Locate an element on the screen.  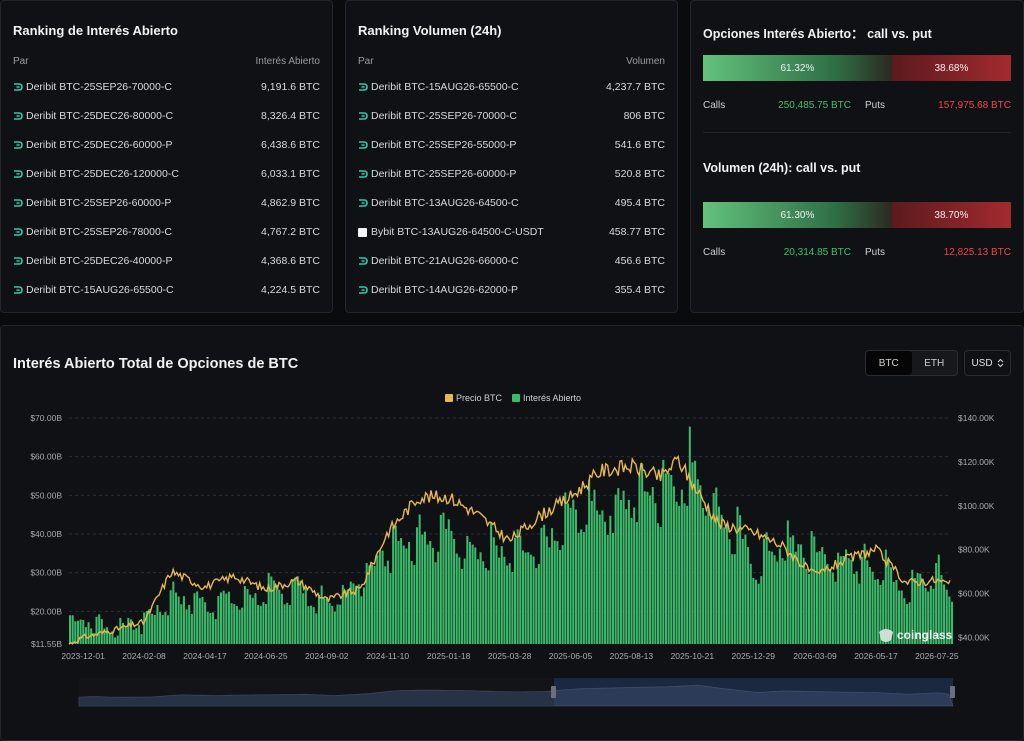
value-cell: 8,326.4 BTC is located at coordinates (290, 116).